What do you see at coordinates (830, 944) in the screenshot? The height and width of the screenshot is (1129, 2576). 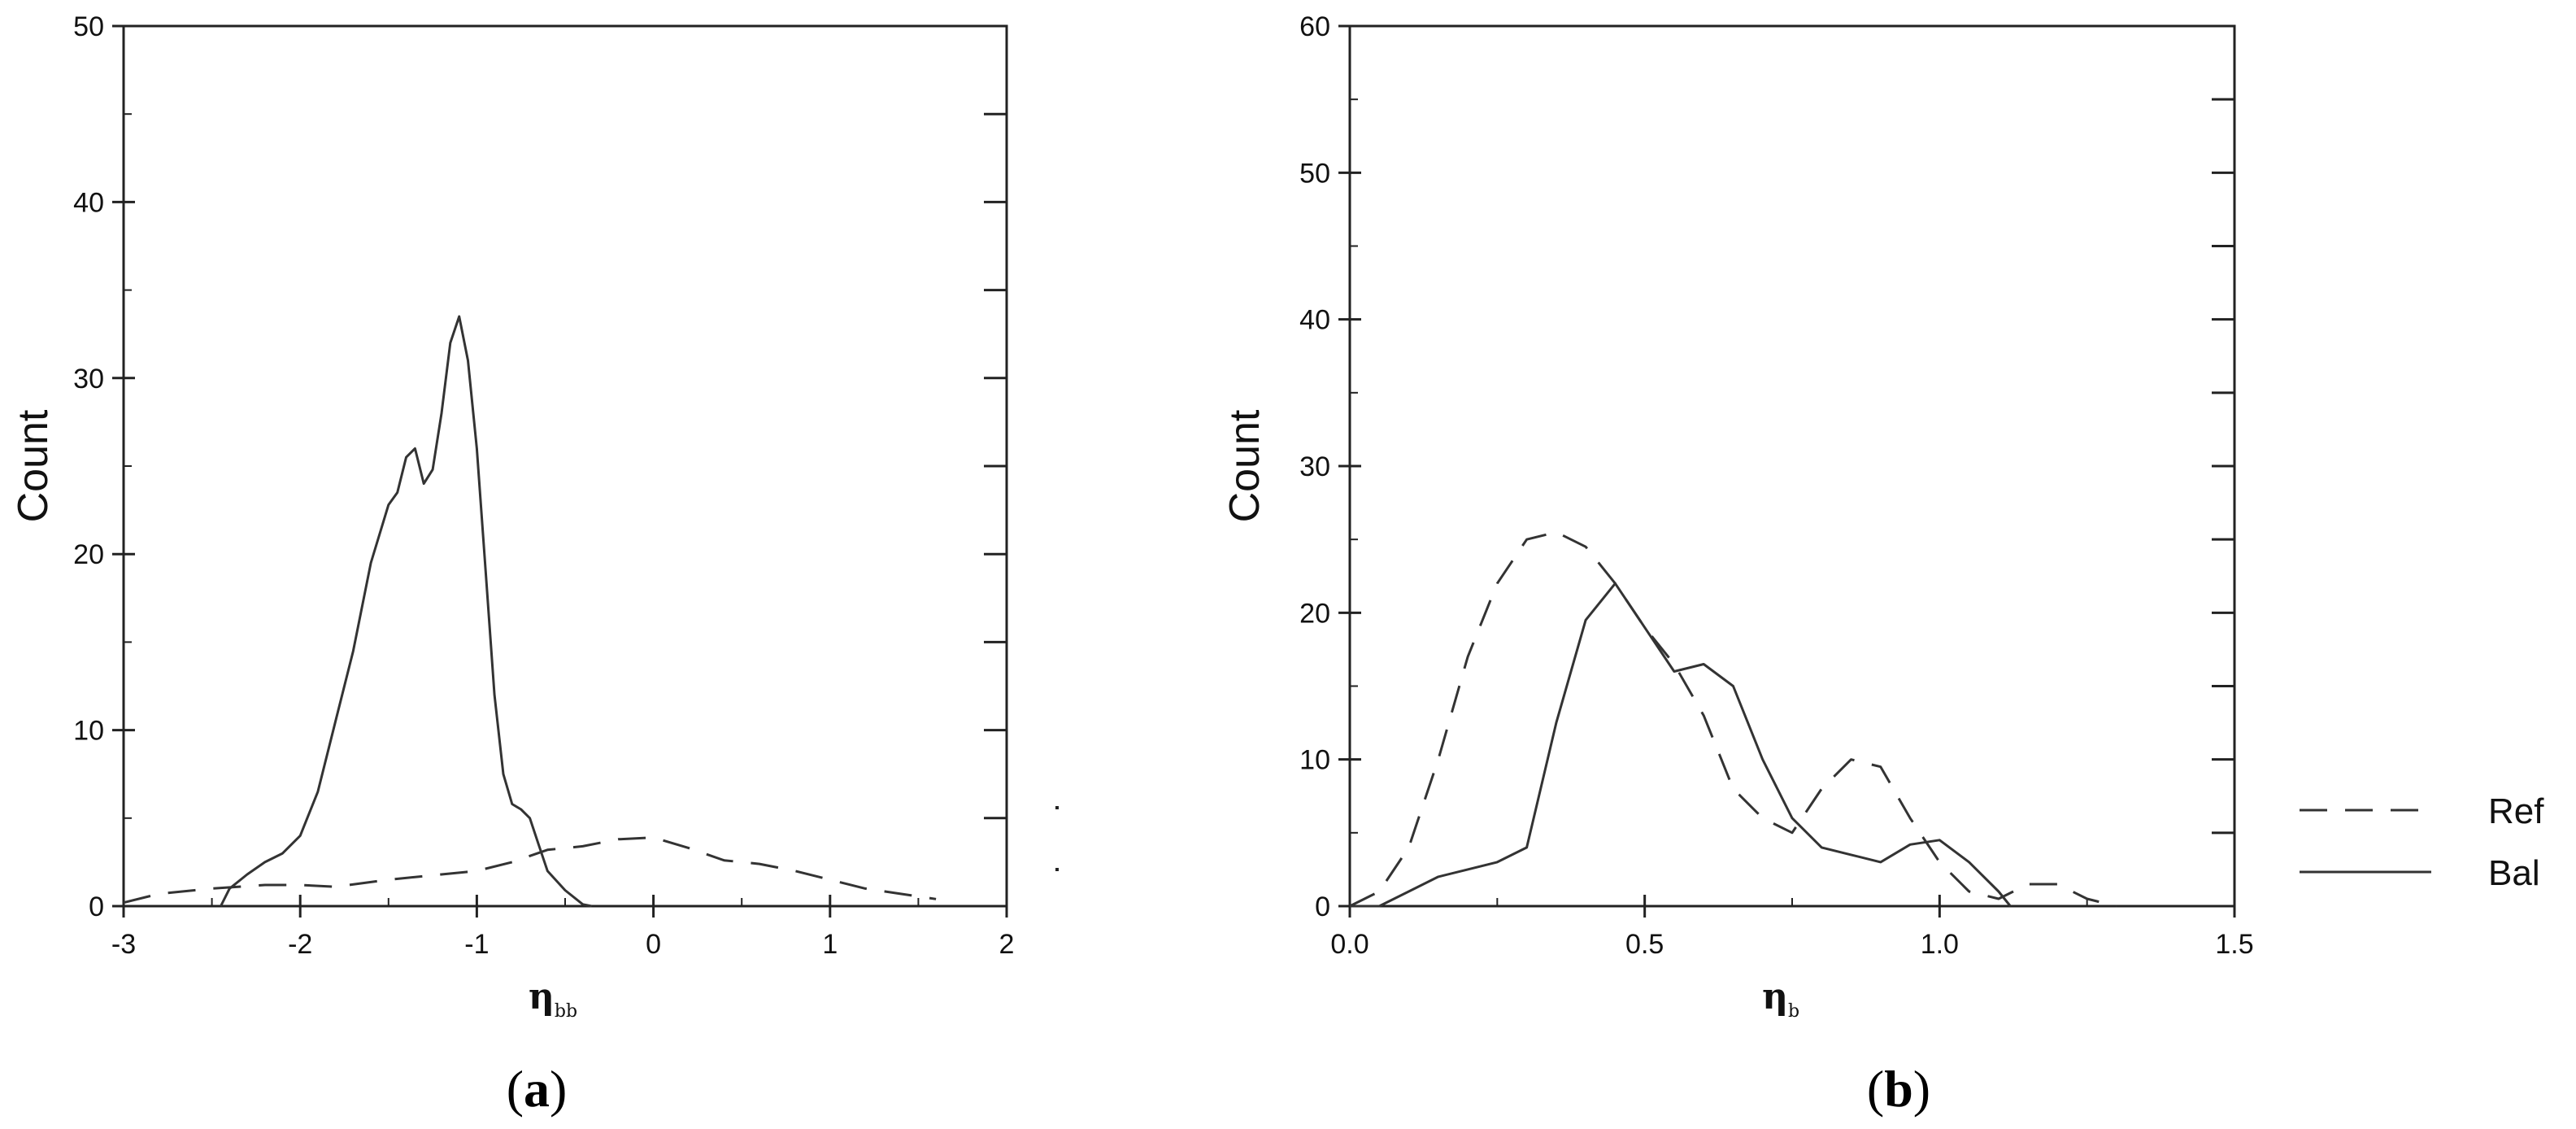 I see `x-tick-label: 1` at bounding box center [830, 944].